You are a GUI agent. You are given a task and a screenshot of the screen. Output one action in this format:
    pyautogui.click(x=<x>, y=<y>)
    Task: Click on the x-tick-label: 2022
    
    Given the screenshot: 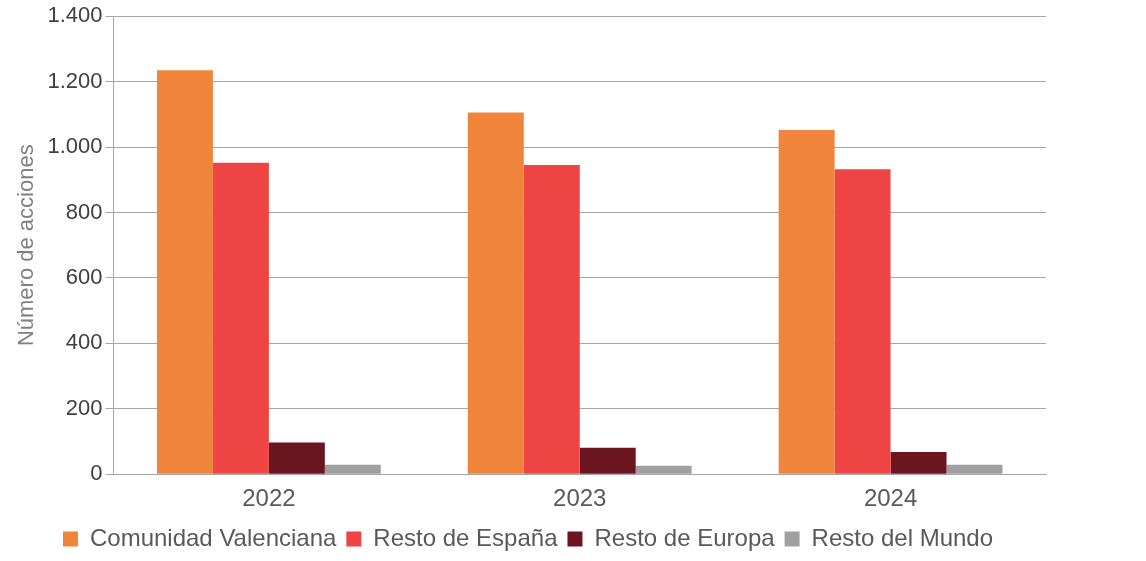 What is the action you would take?
    pyautogui.click(x=269, y=498)
    